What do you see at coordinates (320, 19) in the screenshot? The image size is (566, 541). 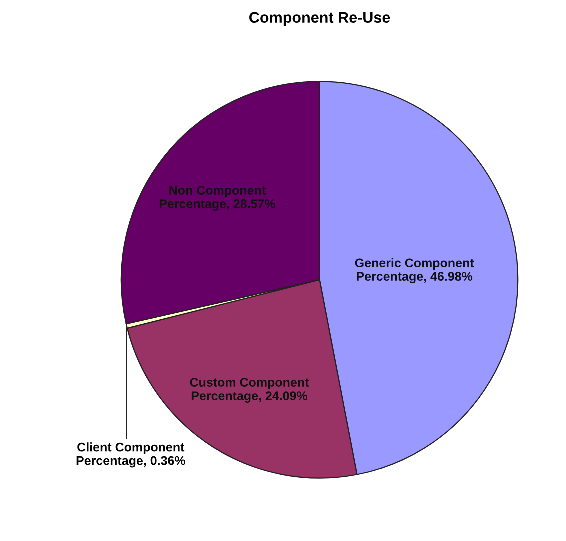 I see `chart-title: Component Re-Use` at bounding box center [320, 19].